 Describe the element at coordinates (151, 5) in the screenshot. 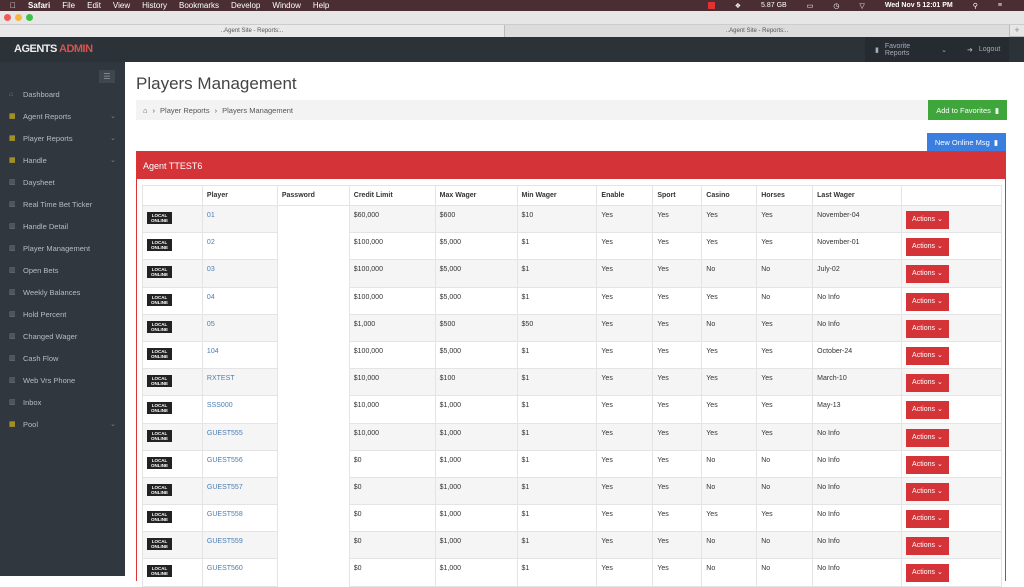

I see `menu-history: History` at that location.